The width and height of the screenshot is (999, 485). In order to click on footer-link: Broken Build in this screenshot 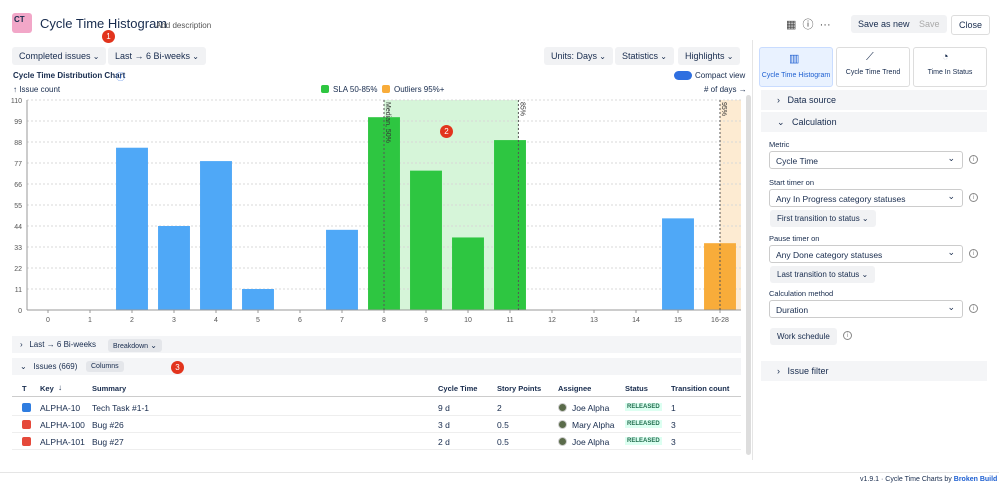, I will do `click(975, 479)`.